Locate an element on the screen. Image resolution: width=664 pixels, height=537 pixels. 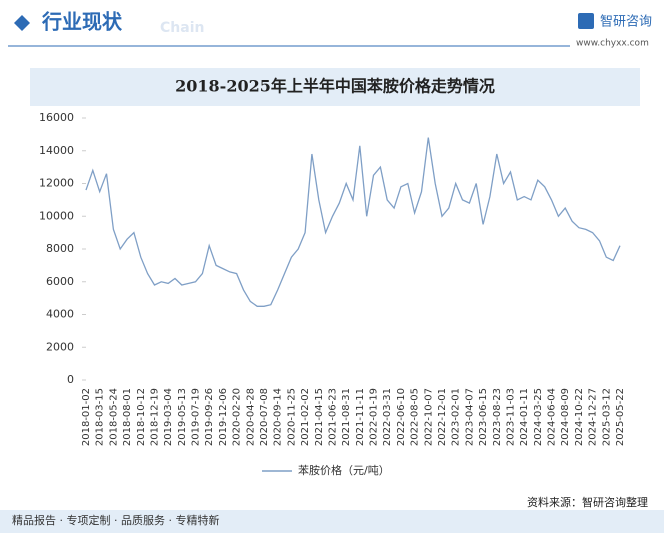
x-tick-label: 2018-05-24 is located at coordinates (113, 417).